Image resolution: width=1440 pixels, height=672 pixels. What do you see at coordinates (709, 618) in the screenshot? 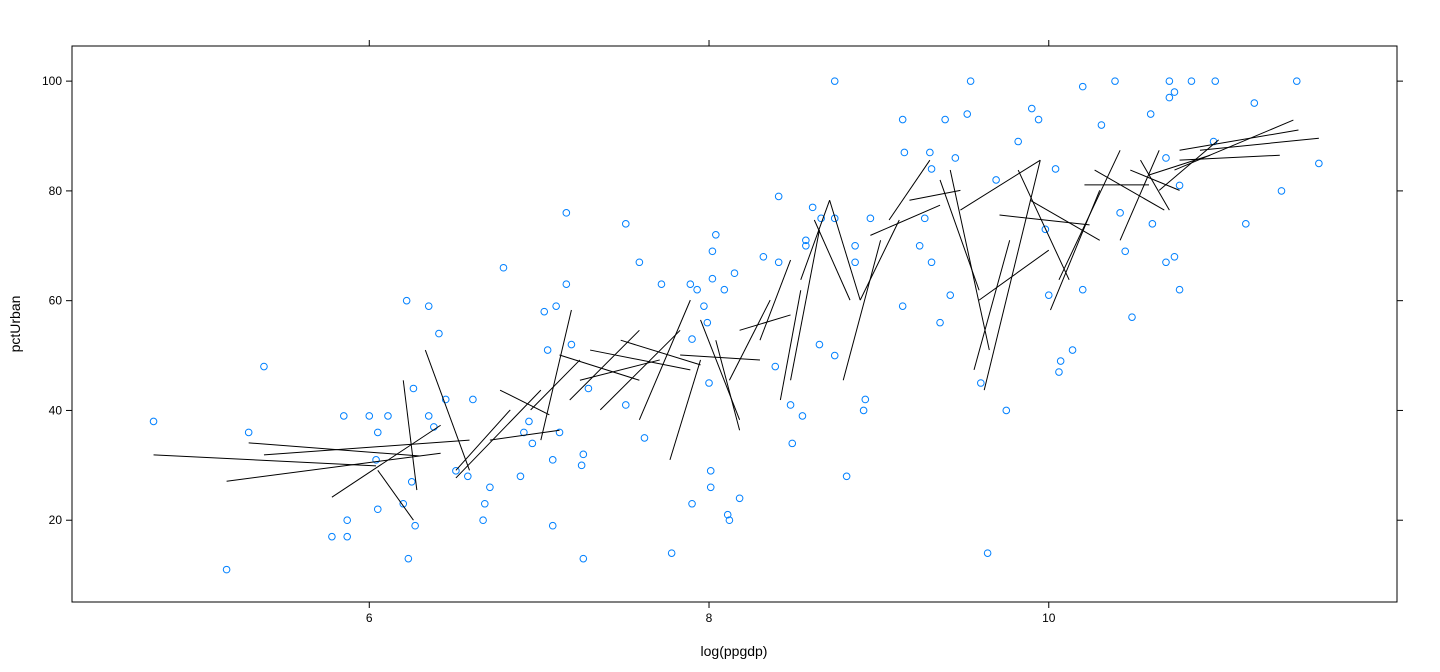
I see `x-tick-label: 8` at bounding box center [709, 618].